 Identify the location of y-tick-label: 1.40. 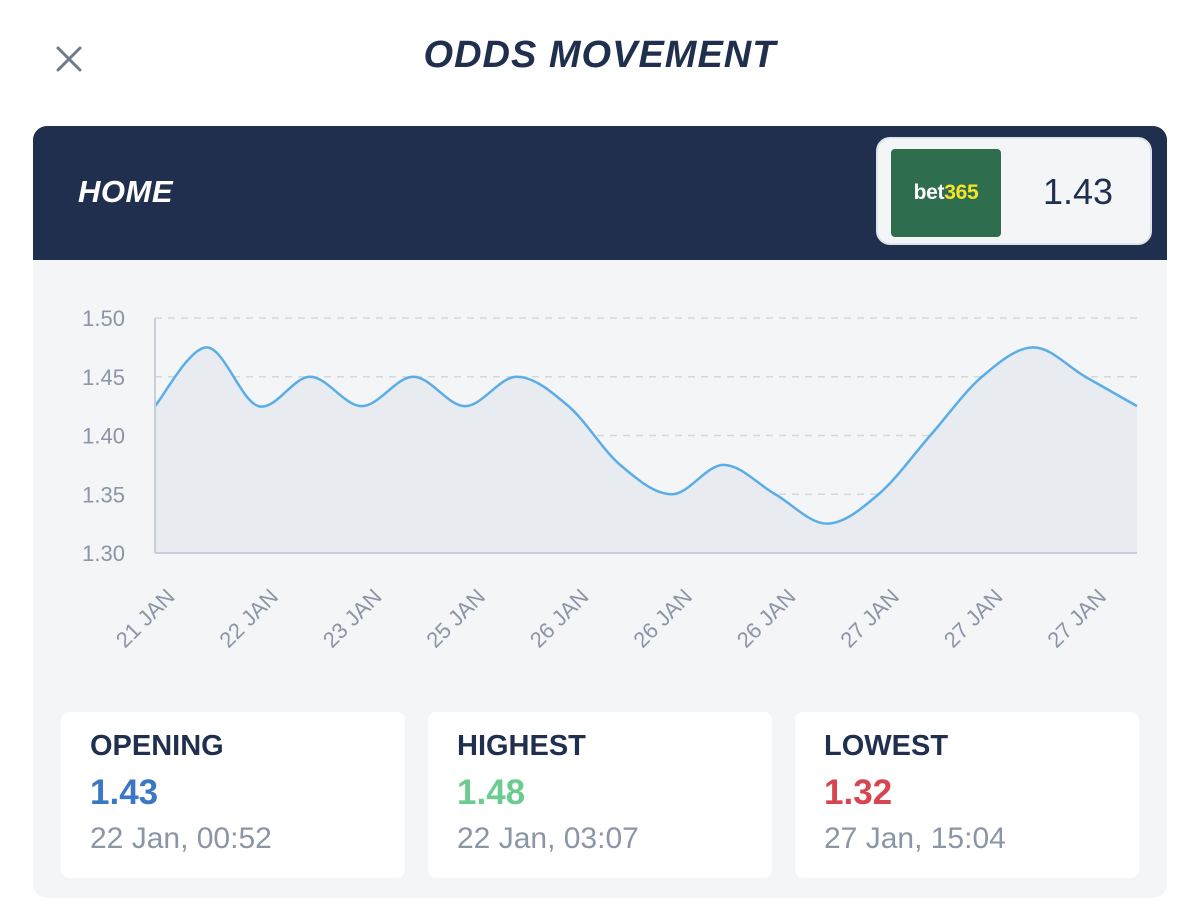
(103, 436).